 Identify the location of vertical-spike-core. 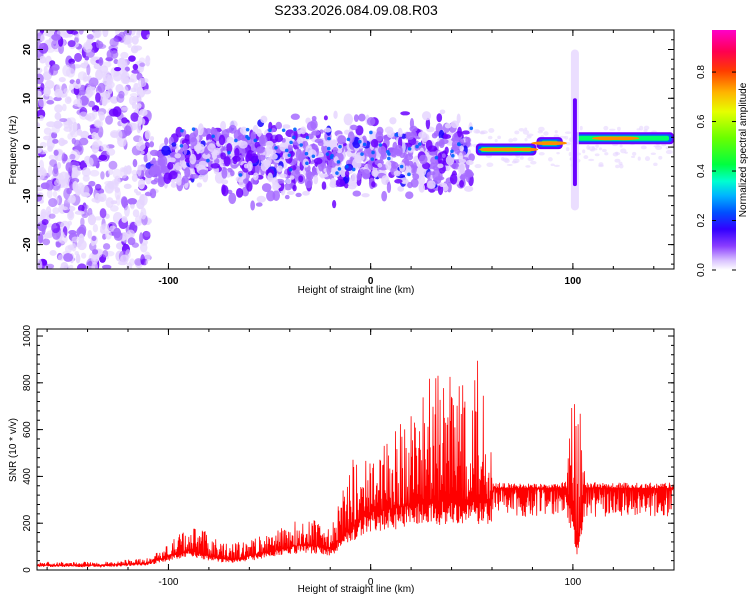
(574, 142).